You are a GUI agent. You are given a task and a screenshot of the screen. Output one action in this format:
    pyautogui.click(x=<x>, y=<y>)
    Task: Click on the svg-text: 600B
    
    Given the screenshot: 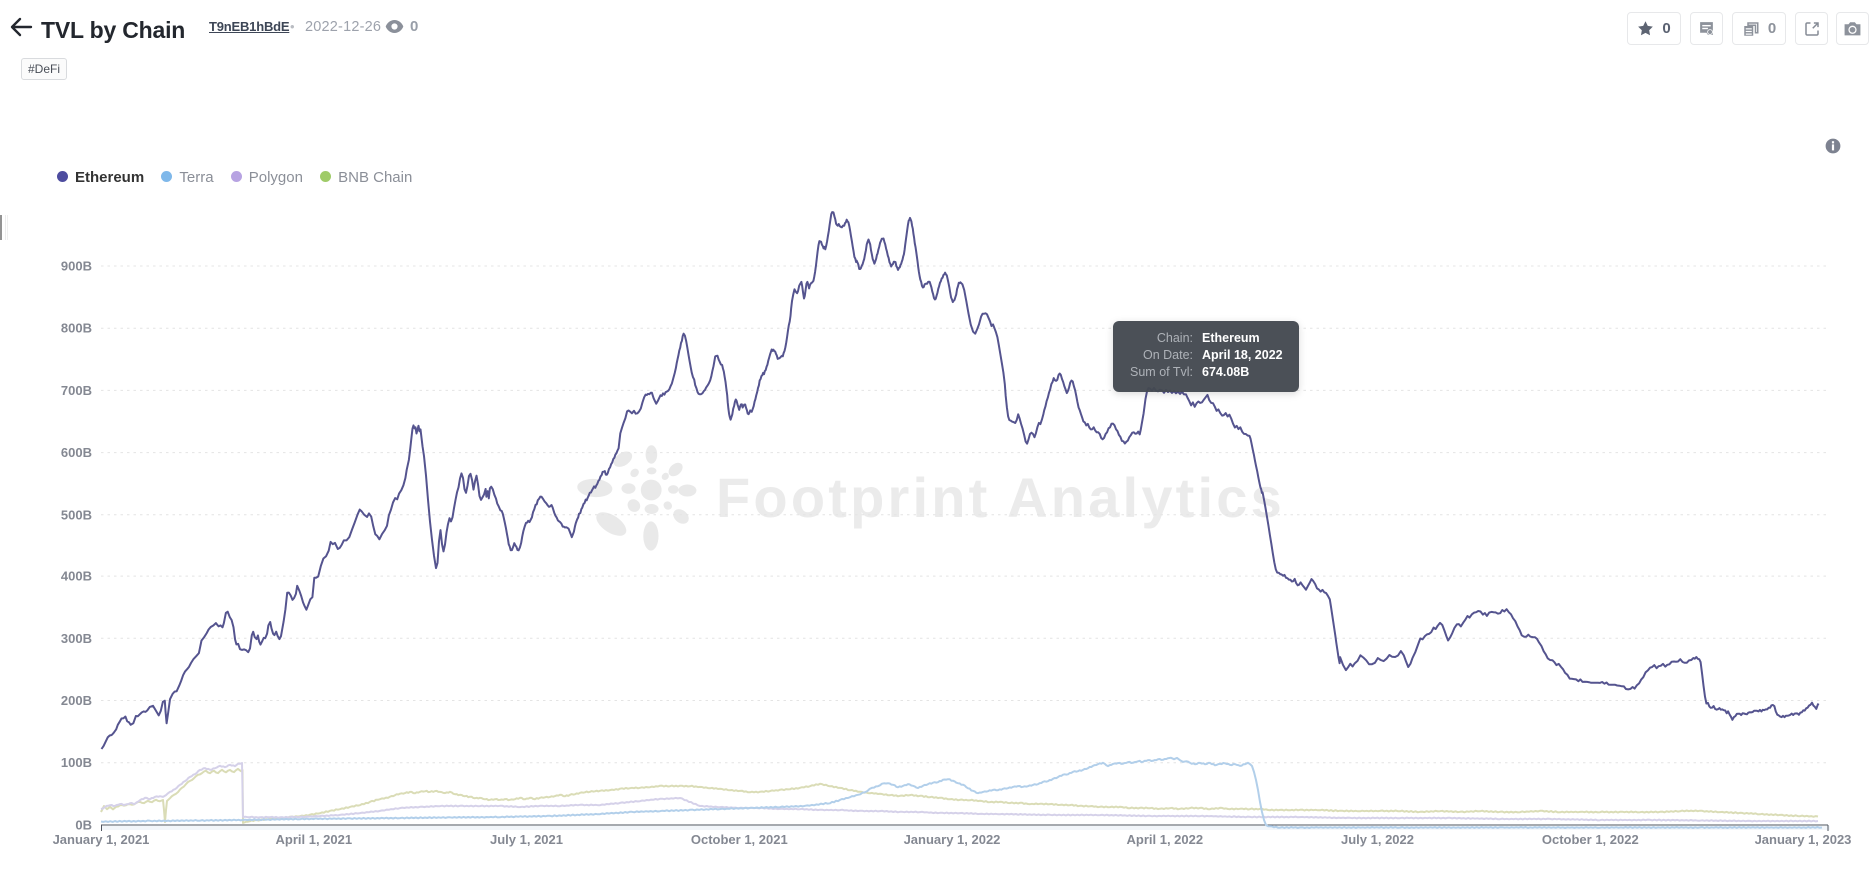 What is the action you would take?
    pyautogui.click(x=76, y=452)
    